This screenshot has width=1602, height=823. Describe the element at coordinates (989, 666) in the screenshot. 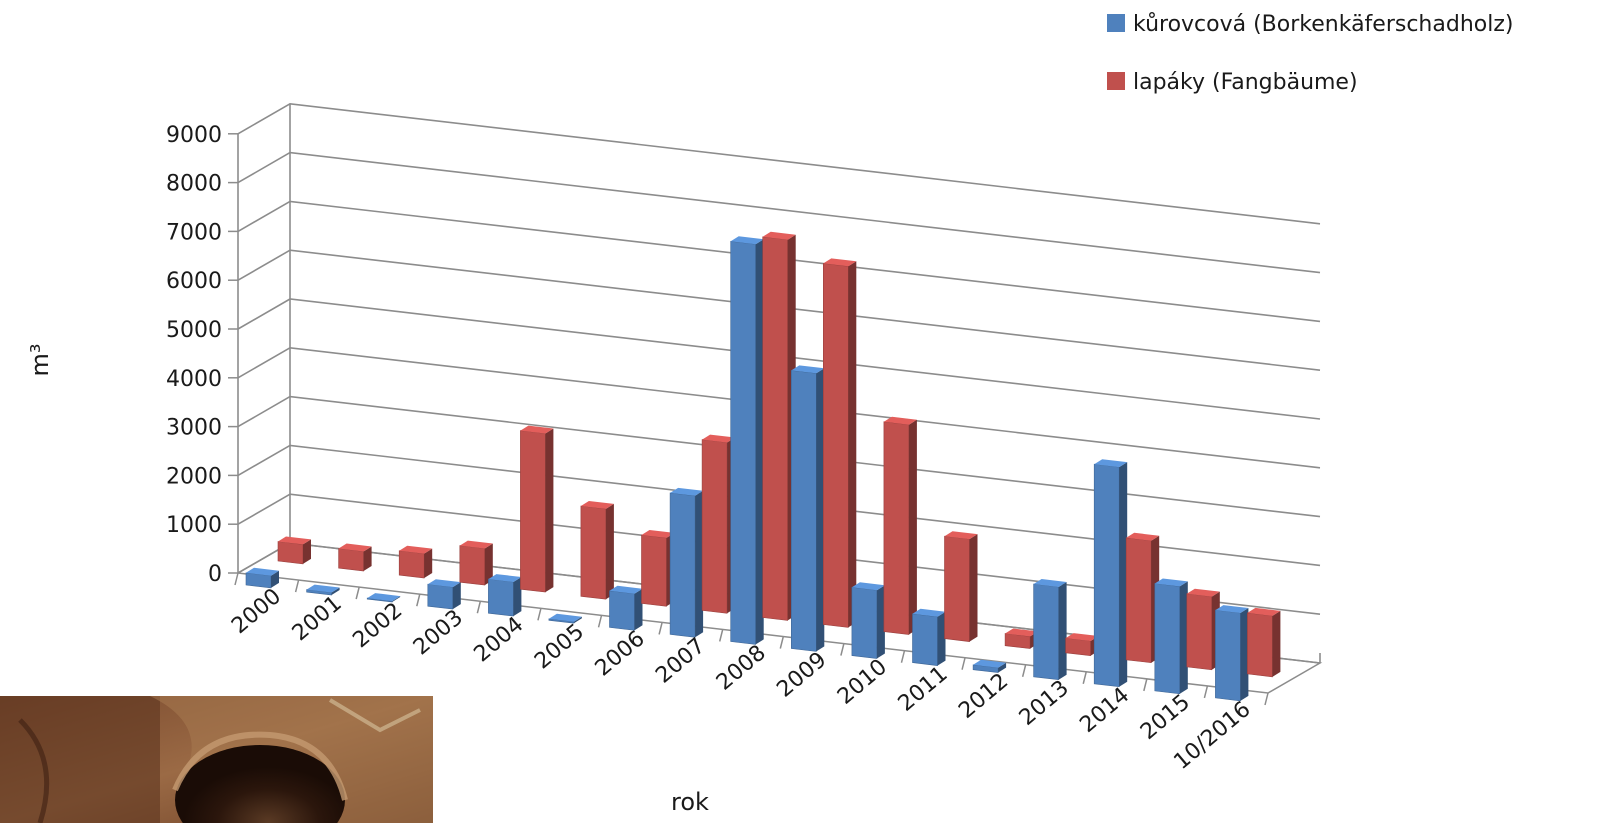

I see `bar-borkenkafer-2012` at that location.